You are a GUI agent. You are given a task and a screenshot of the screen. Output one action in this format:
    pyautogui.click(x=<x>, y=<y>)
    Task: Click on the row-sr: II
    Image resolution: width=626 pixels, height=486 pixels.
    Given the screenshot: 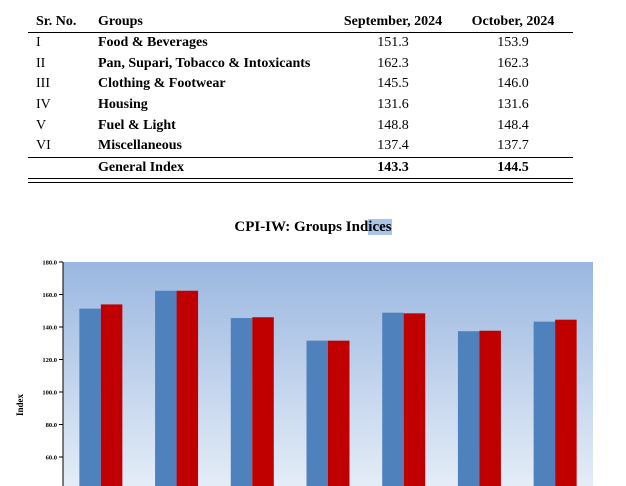 What is the action you would take?
    pyautogui.click(x=41, y=63)
    